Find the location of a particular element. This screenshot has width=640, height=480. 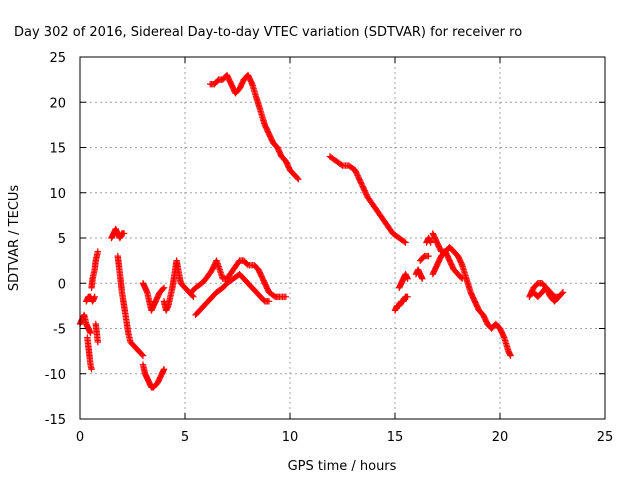

x-tick-label: 10 is located at coordinates (290, 437).